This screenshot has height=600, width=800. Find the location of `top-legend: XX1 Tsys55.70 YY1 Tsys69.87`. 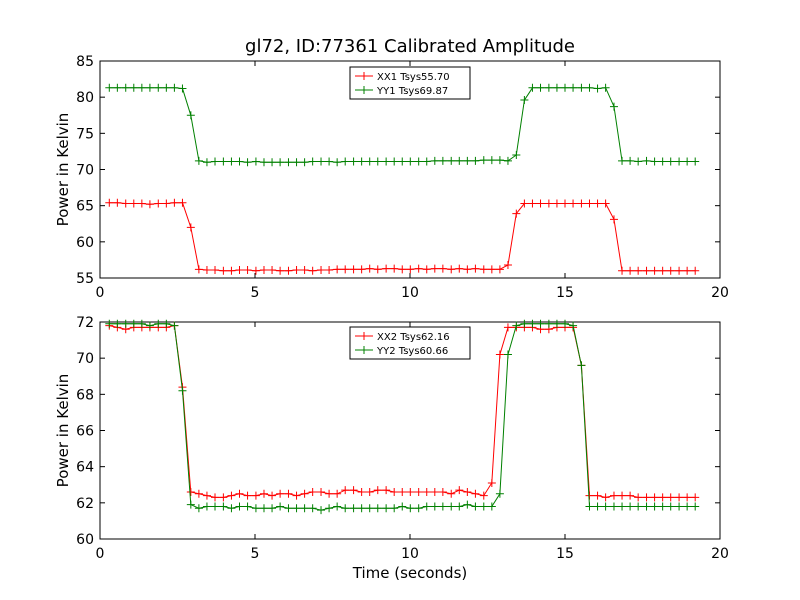

top-legend: XX1 Tsys55.70 YY1 Tsys69.87 is located at coordinates (410, 83).